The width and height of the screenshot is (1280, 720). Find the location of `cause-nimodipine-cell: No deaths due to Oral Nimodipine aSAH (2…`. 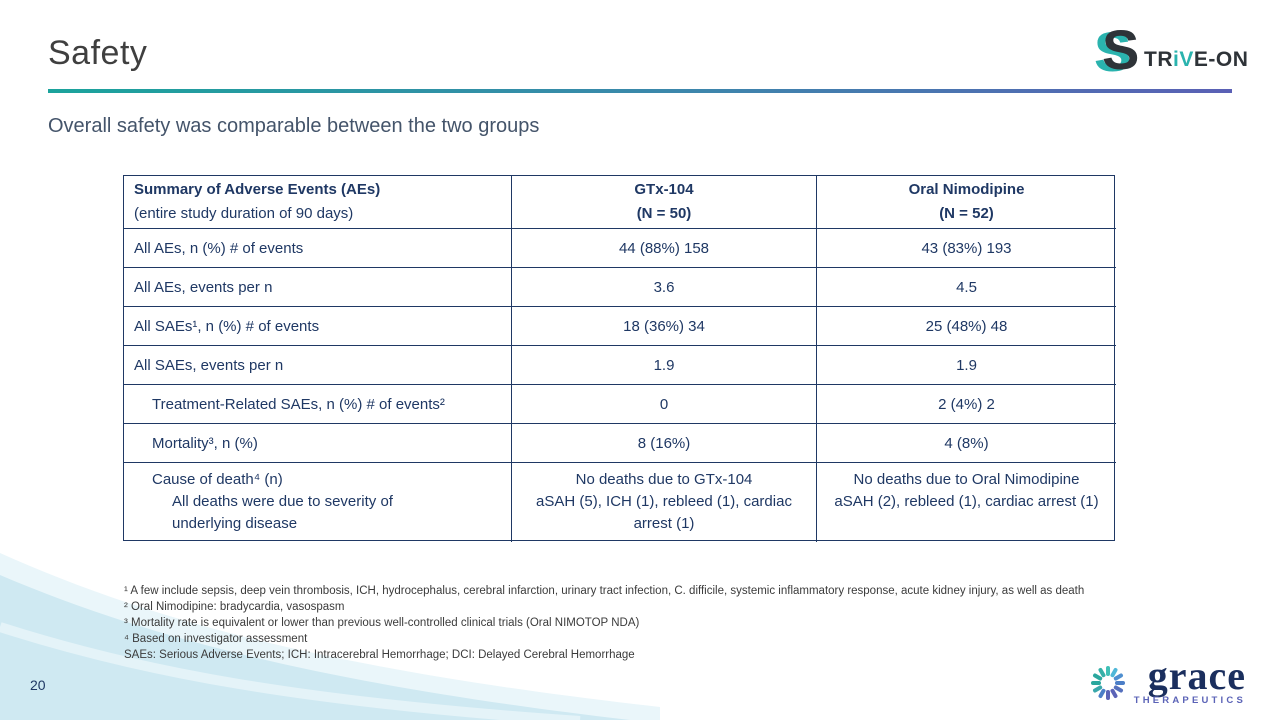

cause-nimodipine-cell: No deaths due to Oral Nimodipine aSAH (2… is located at coordinates (966, 502).